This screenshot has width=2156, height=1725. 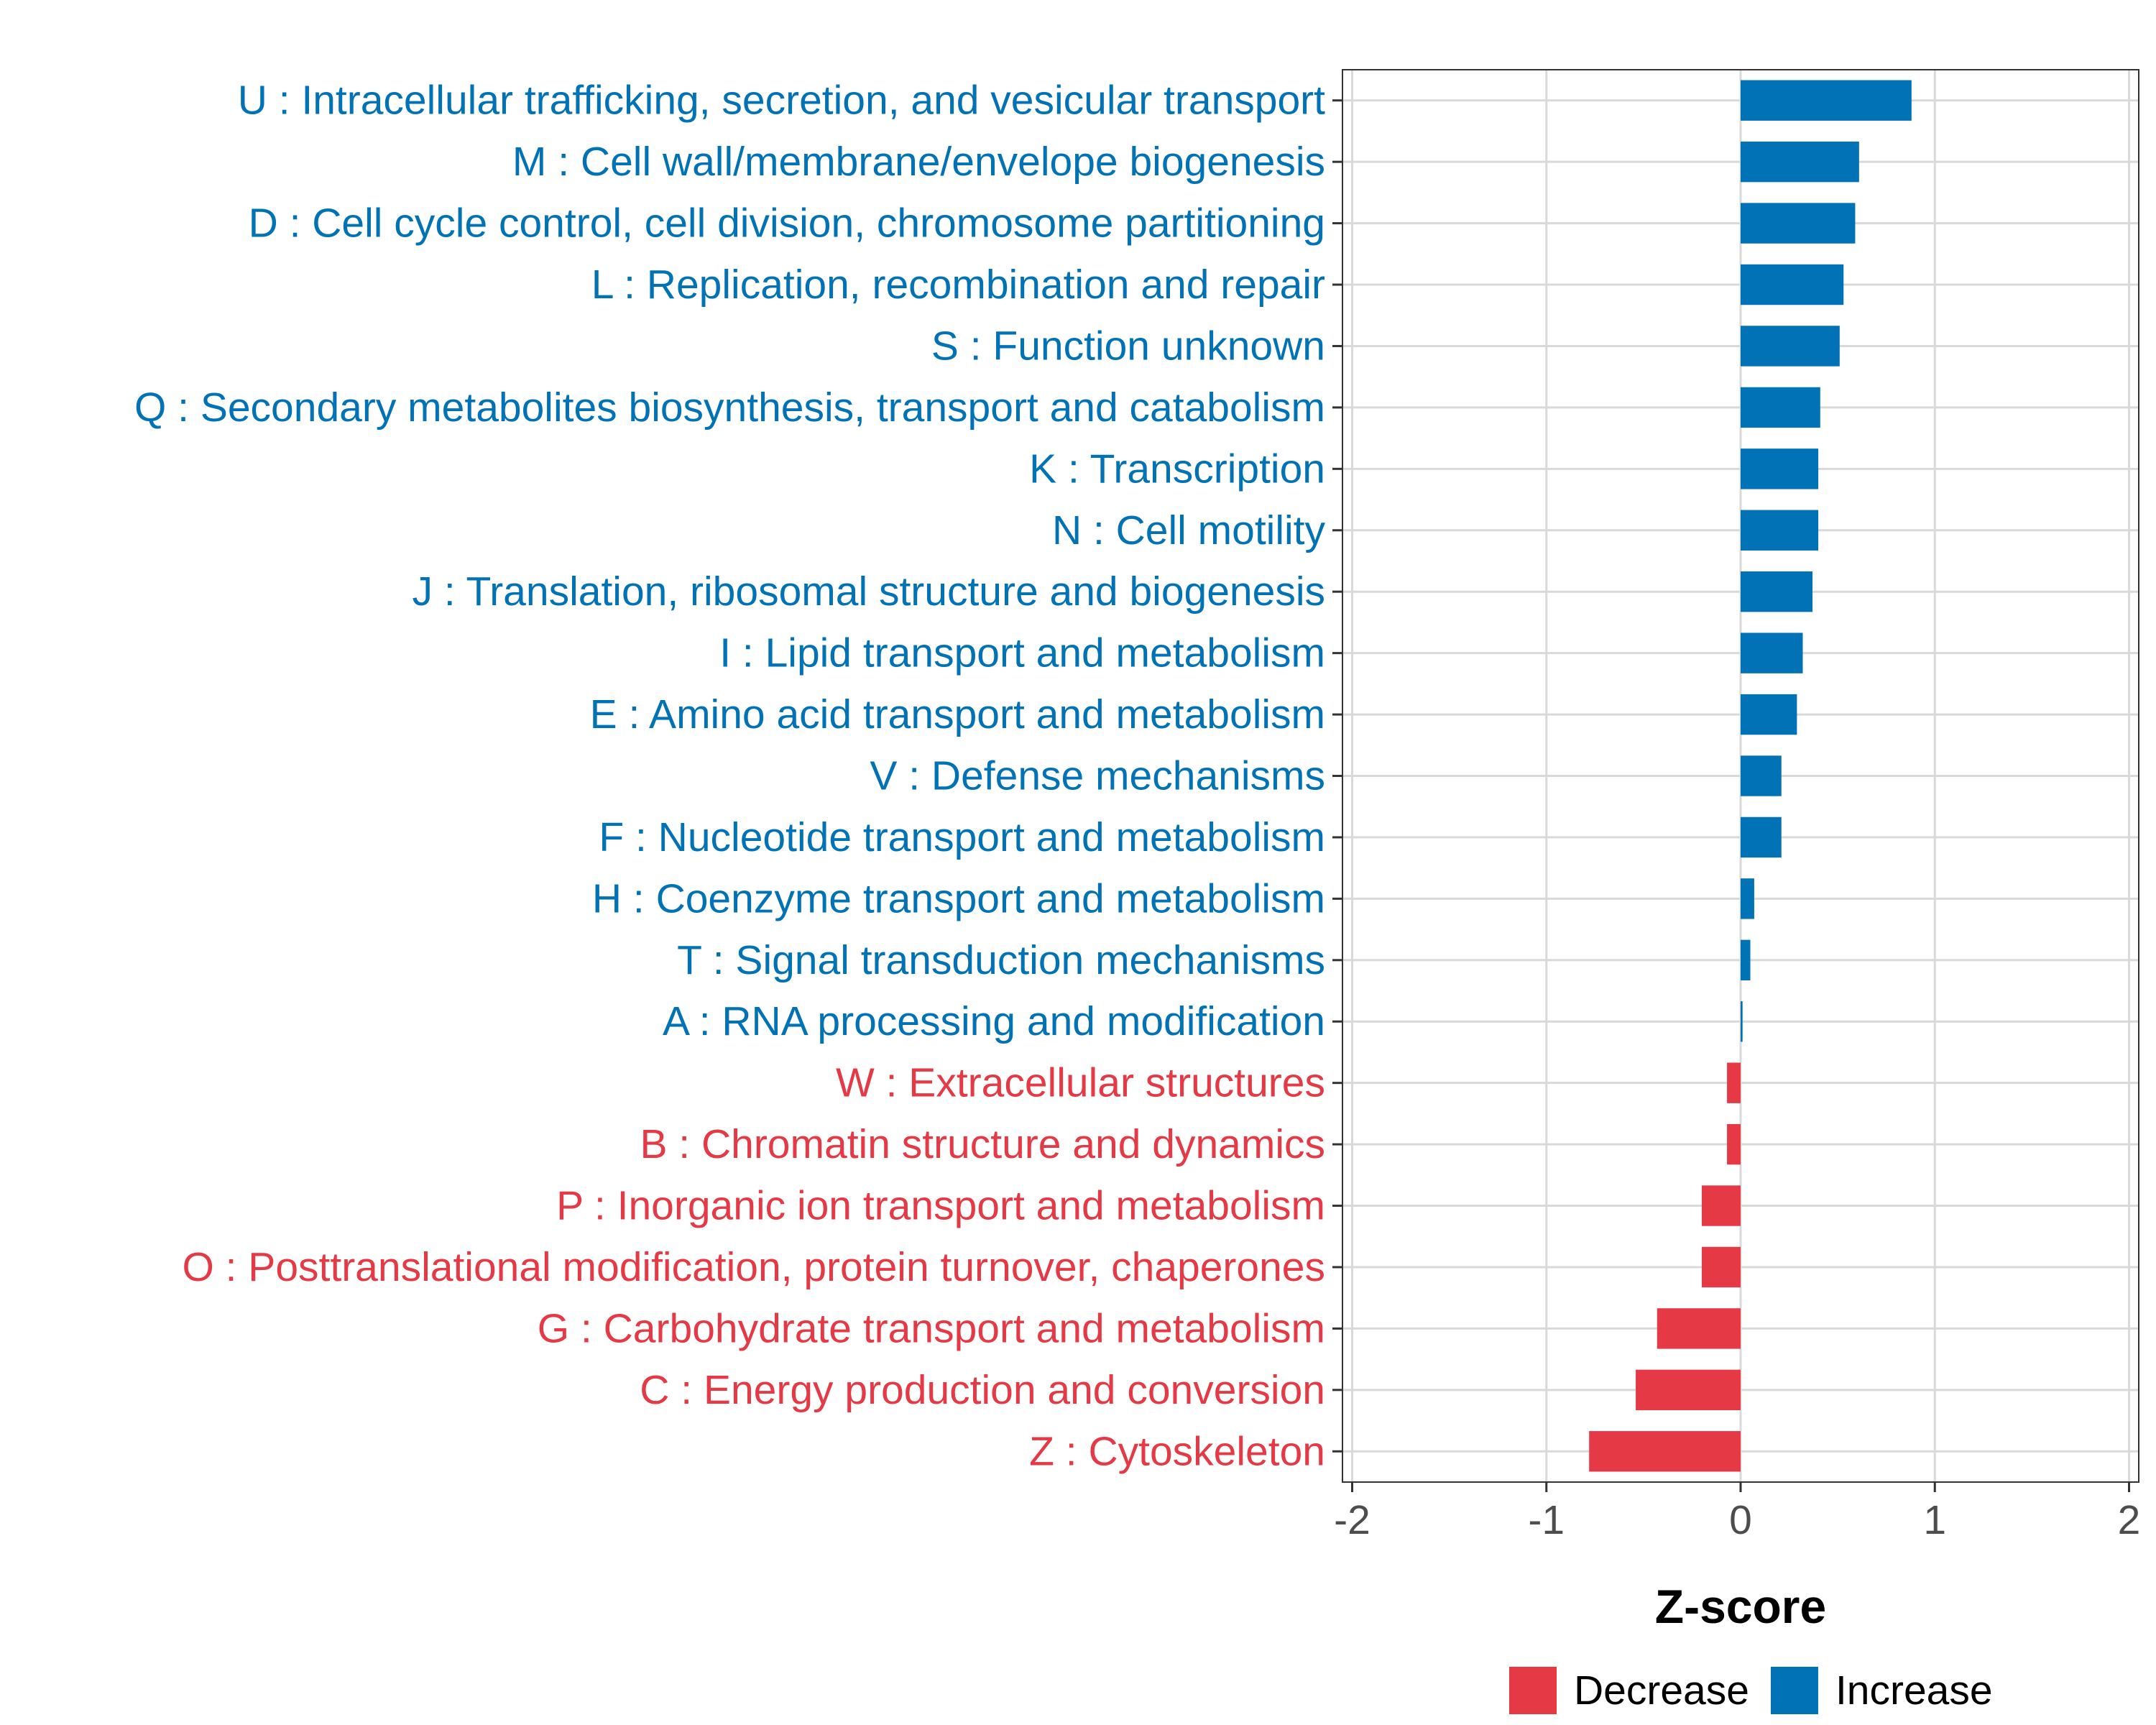 What do you see at coordinates (1661, 1691) in the screenshot?
I see `legend-label: Decrease` at bounding box center [1661, 1691].